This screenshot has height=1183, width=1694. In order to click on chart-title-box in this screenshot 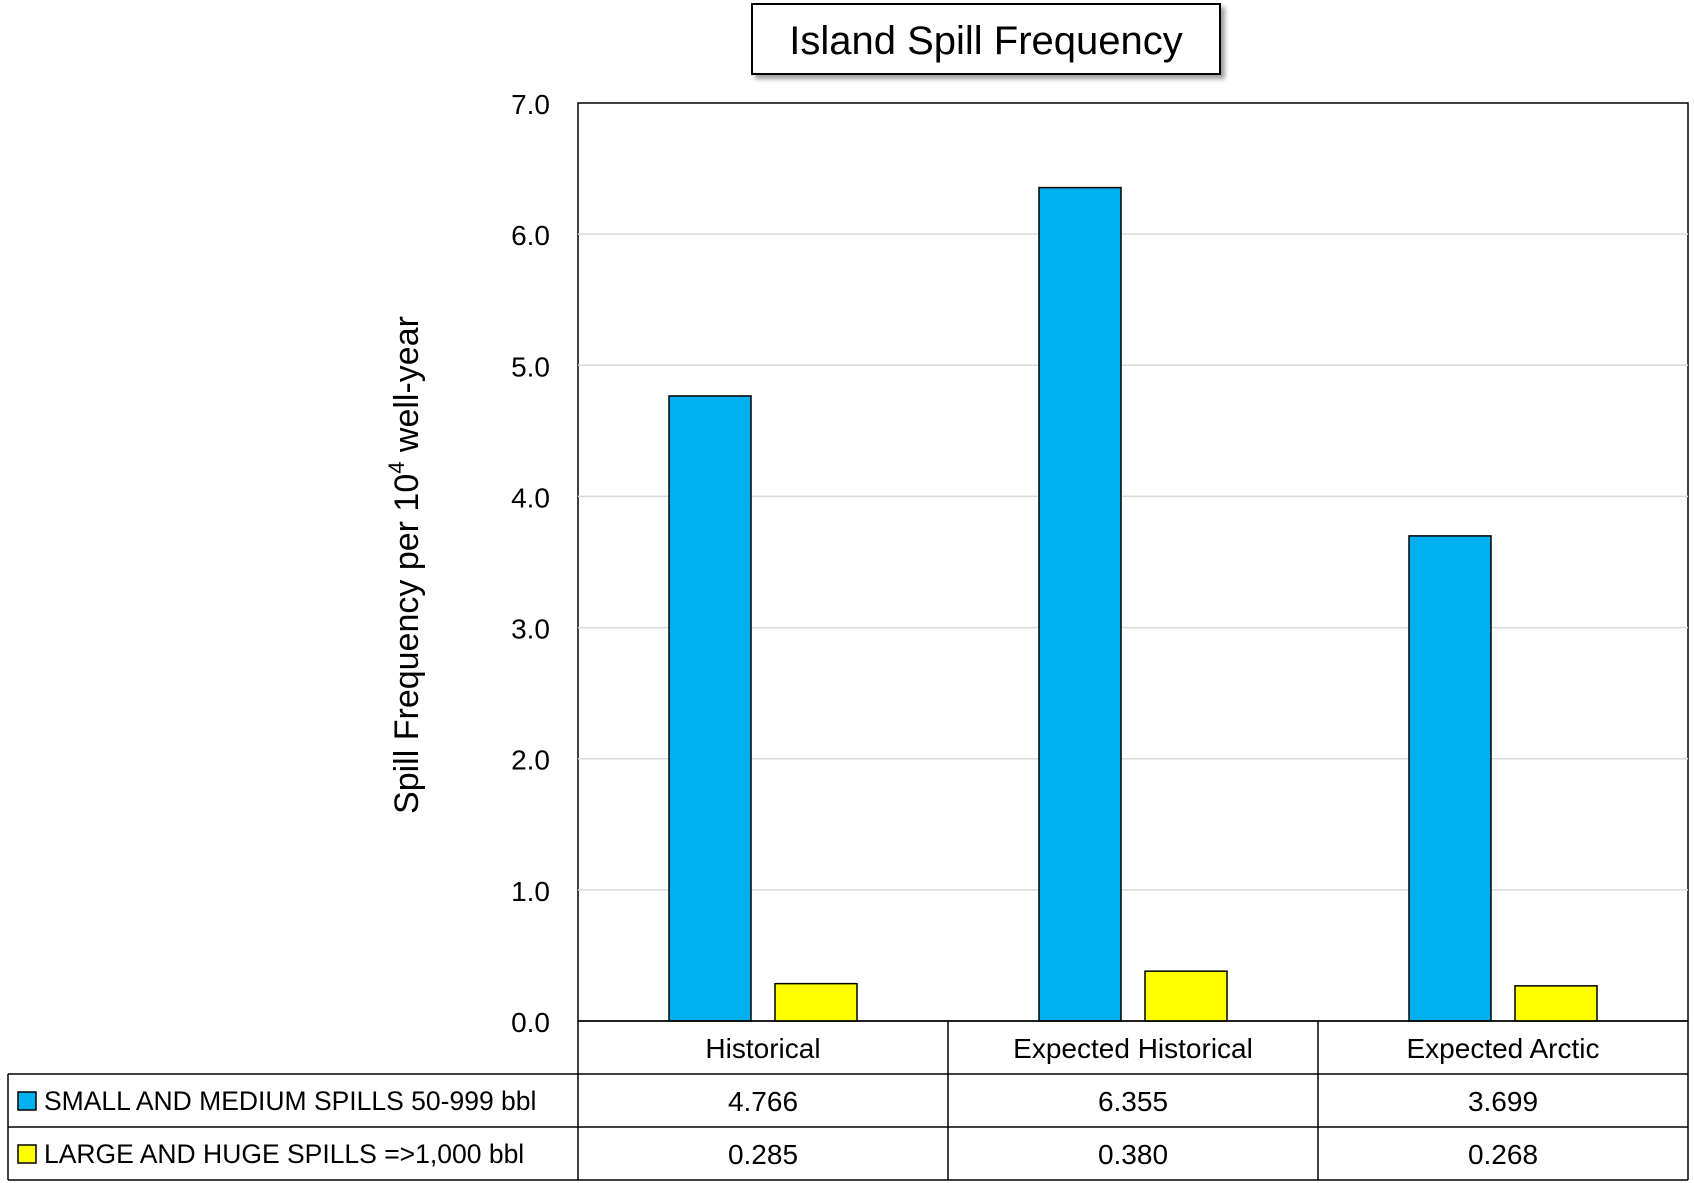, I will do `click(986, 39)`.